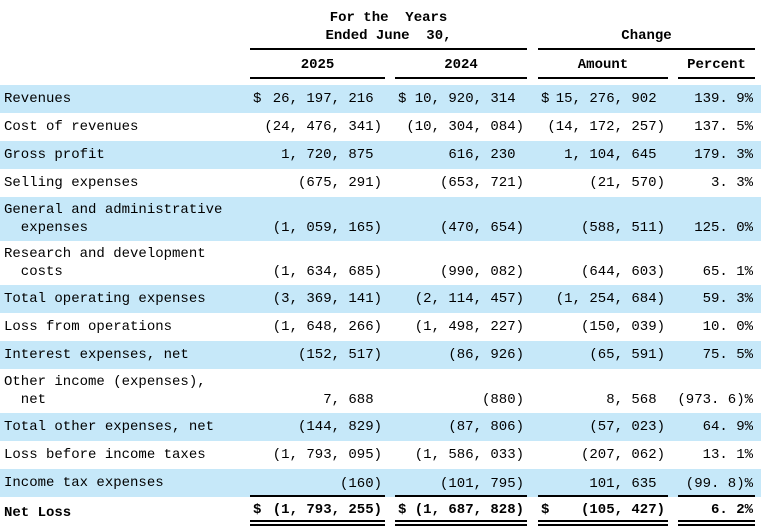  I want to click on cell-change-percent: 137. 5%, so click(724, 127).